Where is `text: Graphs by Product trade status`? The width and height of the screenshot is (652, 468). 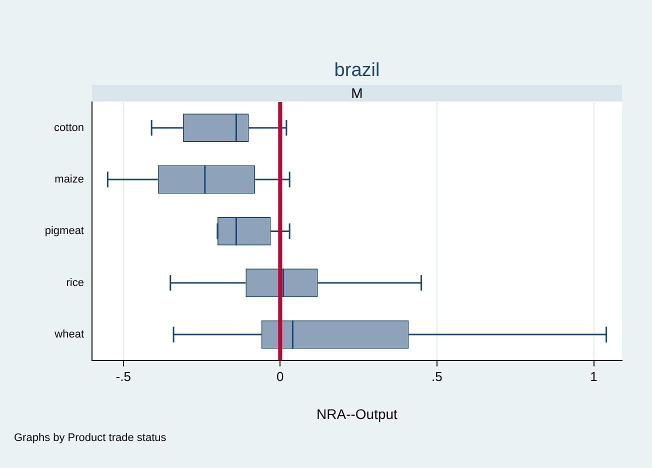 text: Graphs by Product trade status is located at coordinates (90, 438).